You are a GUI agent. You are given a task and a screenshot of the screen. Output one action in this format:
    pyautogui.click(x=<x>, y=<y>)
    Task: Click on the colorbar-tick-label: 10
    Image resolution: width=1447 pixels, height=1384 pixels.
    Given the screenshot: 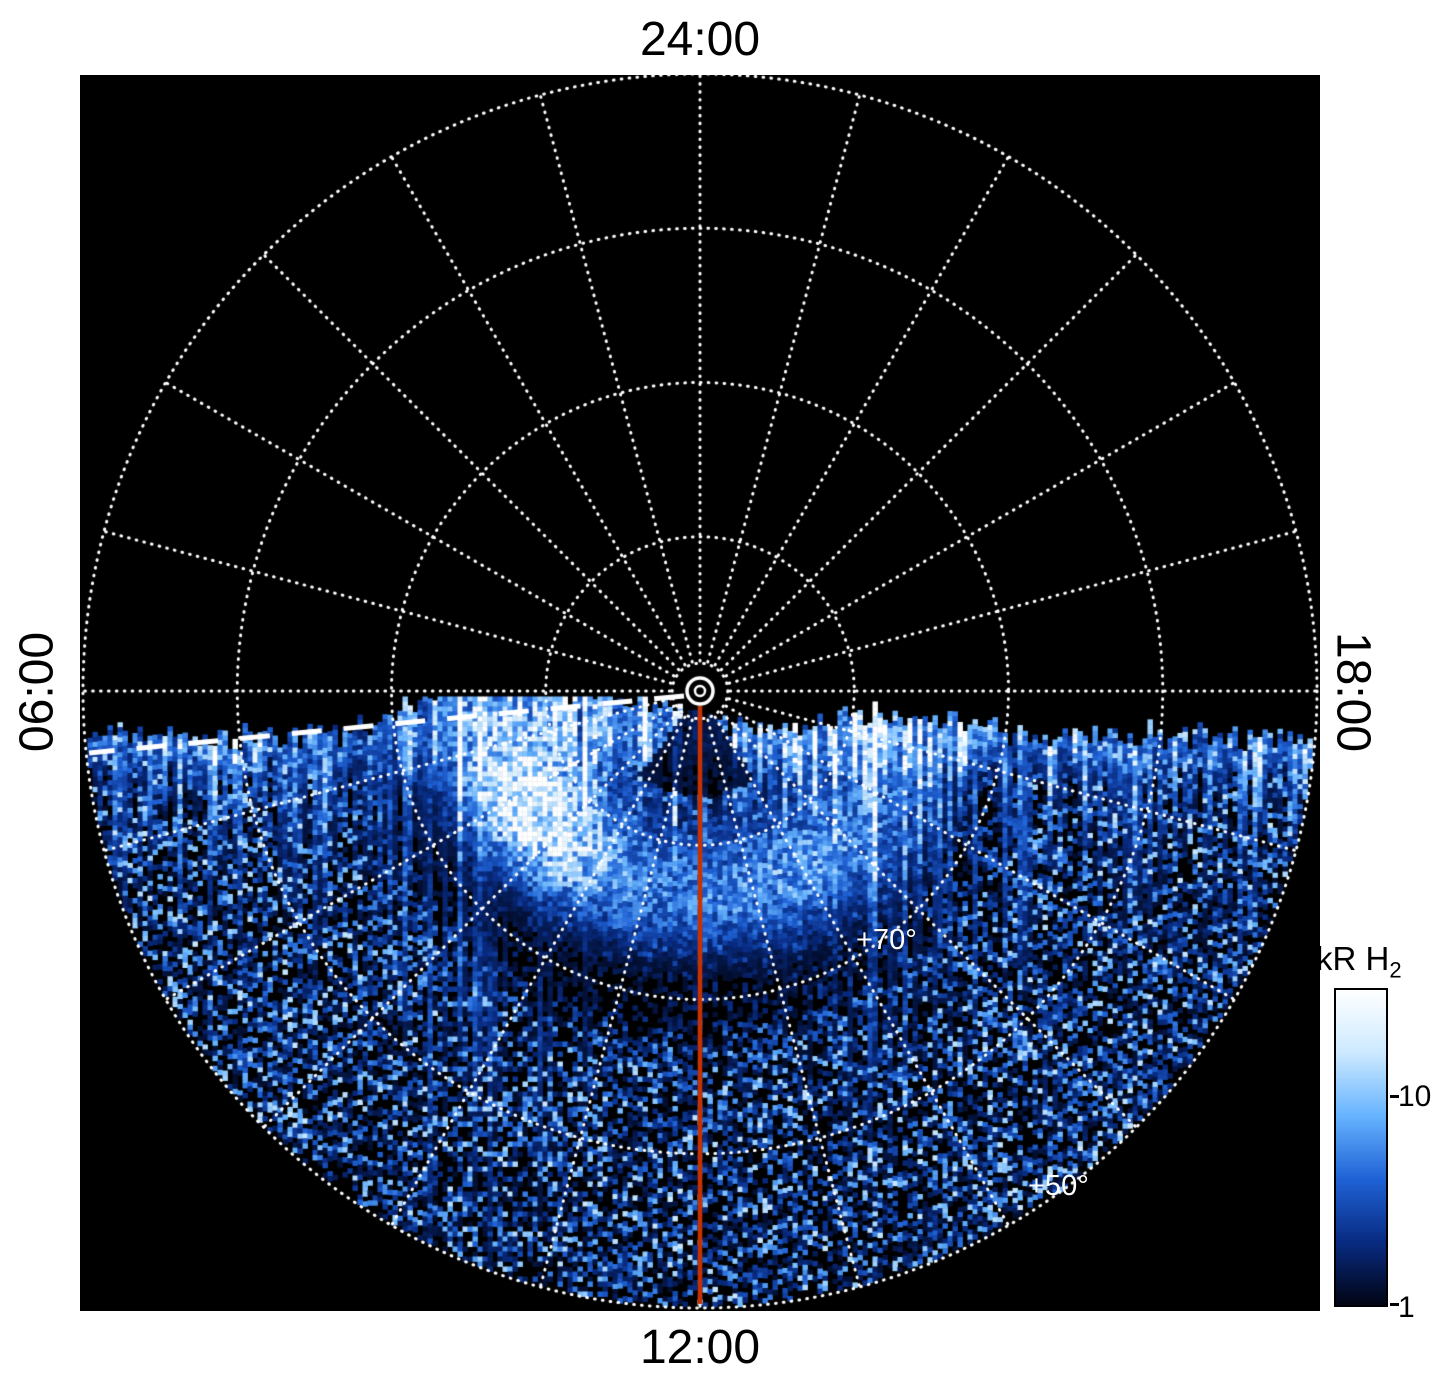 What is the action you would take?
    pyautogui.click(x=1415, y=1097)
    